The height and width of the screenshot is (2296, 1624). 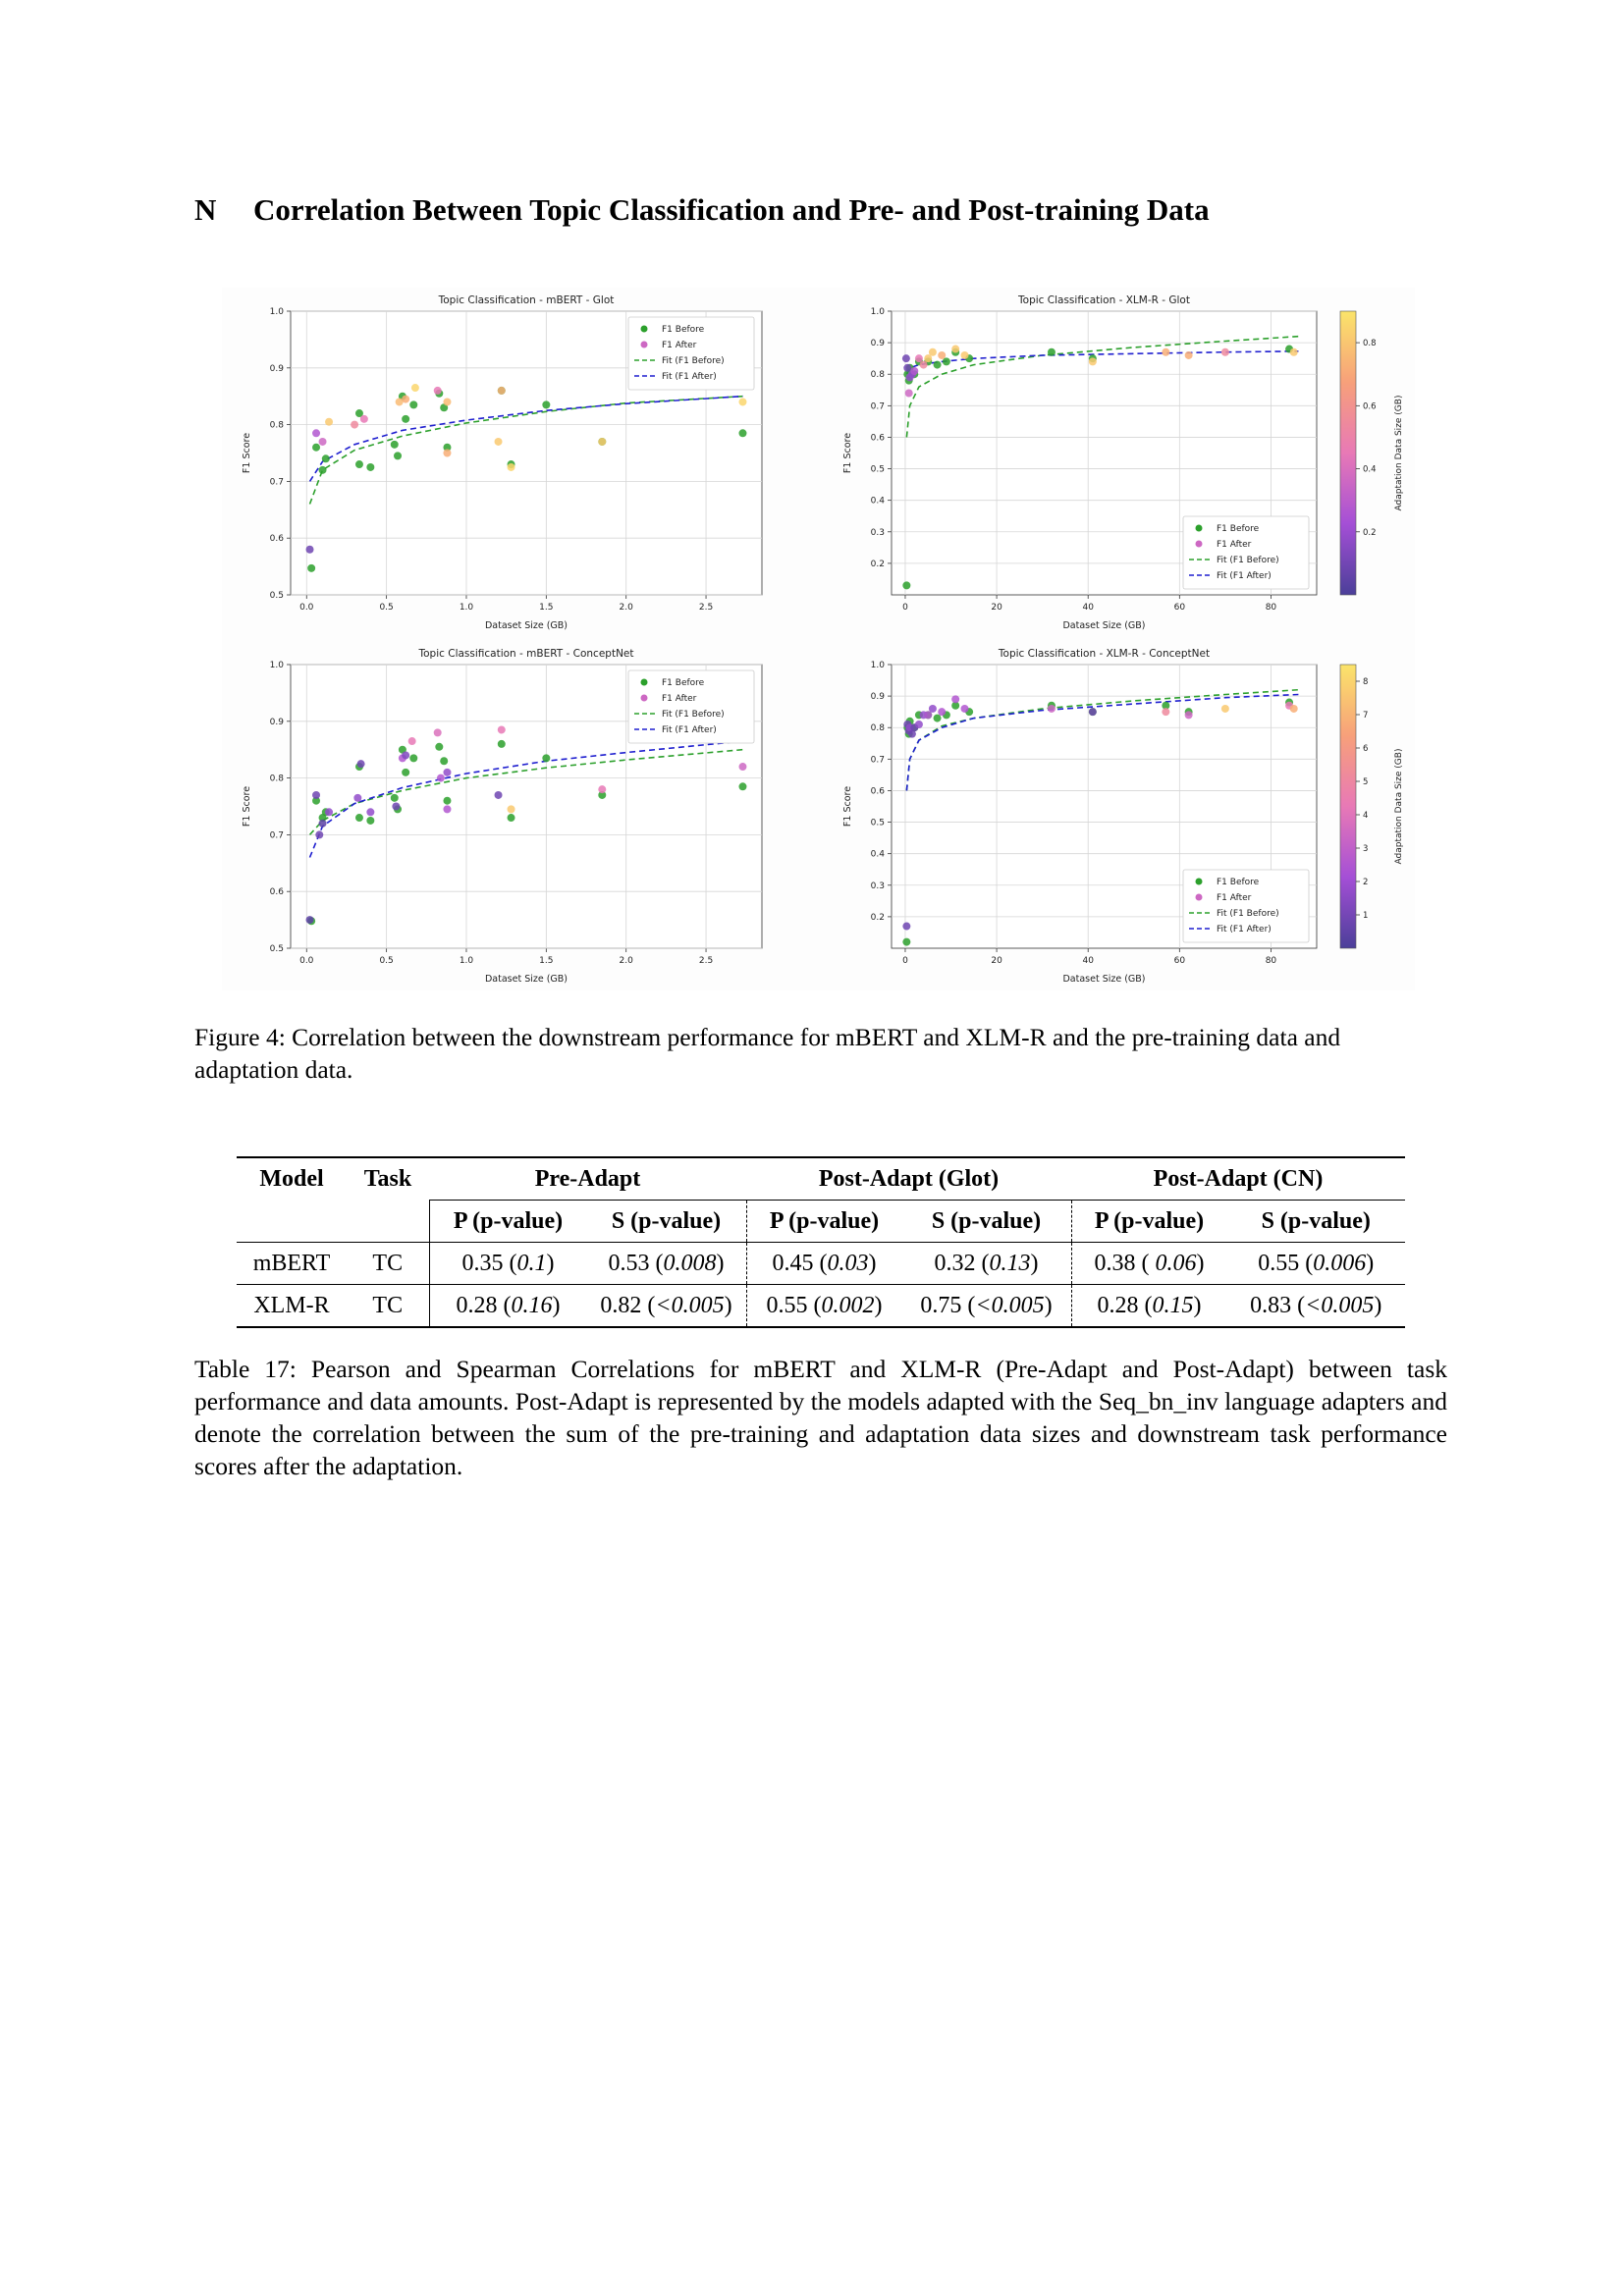 I want to click on legend-label: F1 After, so click(x=1234, y=898).